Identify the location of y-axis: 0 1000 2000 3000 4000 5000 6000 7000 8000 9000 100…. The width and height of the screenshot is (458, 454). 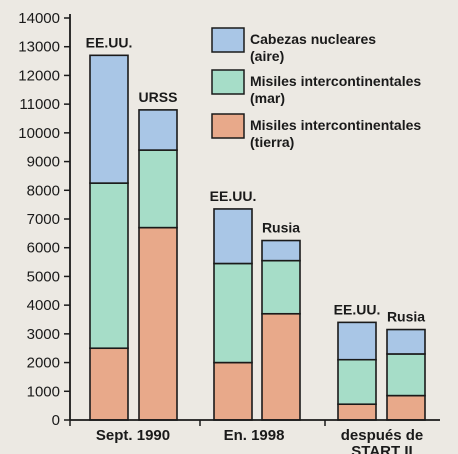
(44, 219).